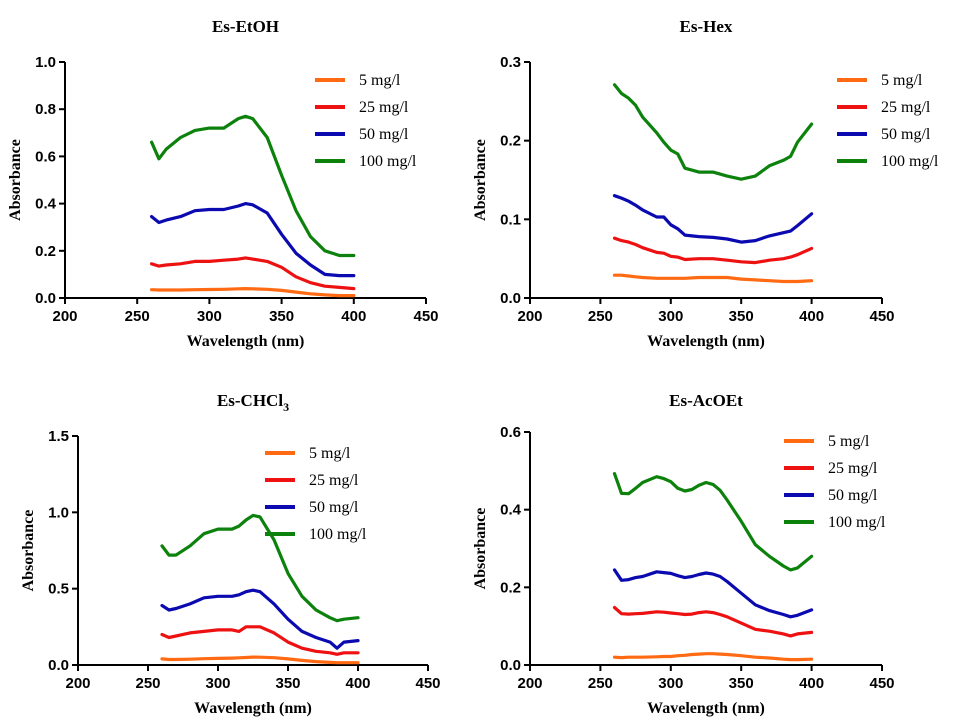 The image size is (953, 717). What do you see at coordinates (58, 589) in the screenshot?
I see `y-tick-label: 0.5` at bounding box center [58, 589].